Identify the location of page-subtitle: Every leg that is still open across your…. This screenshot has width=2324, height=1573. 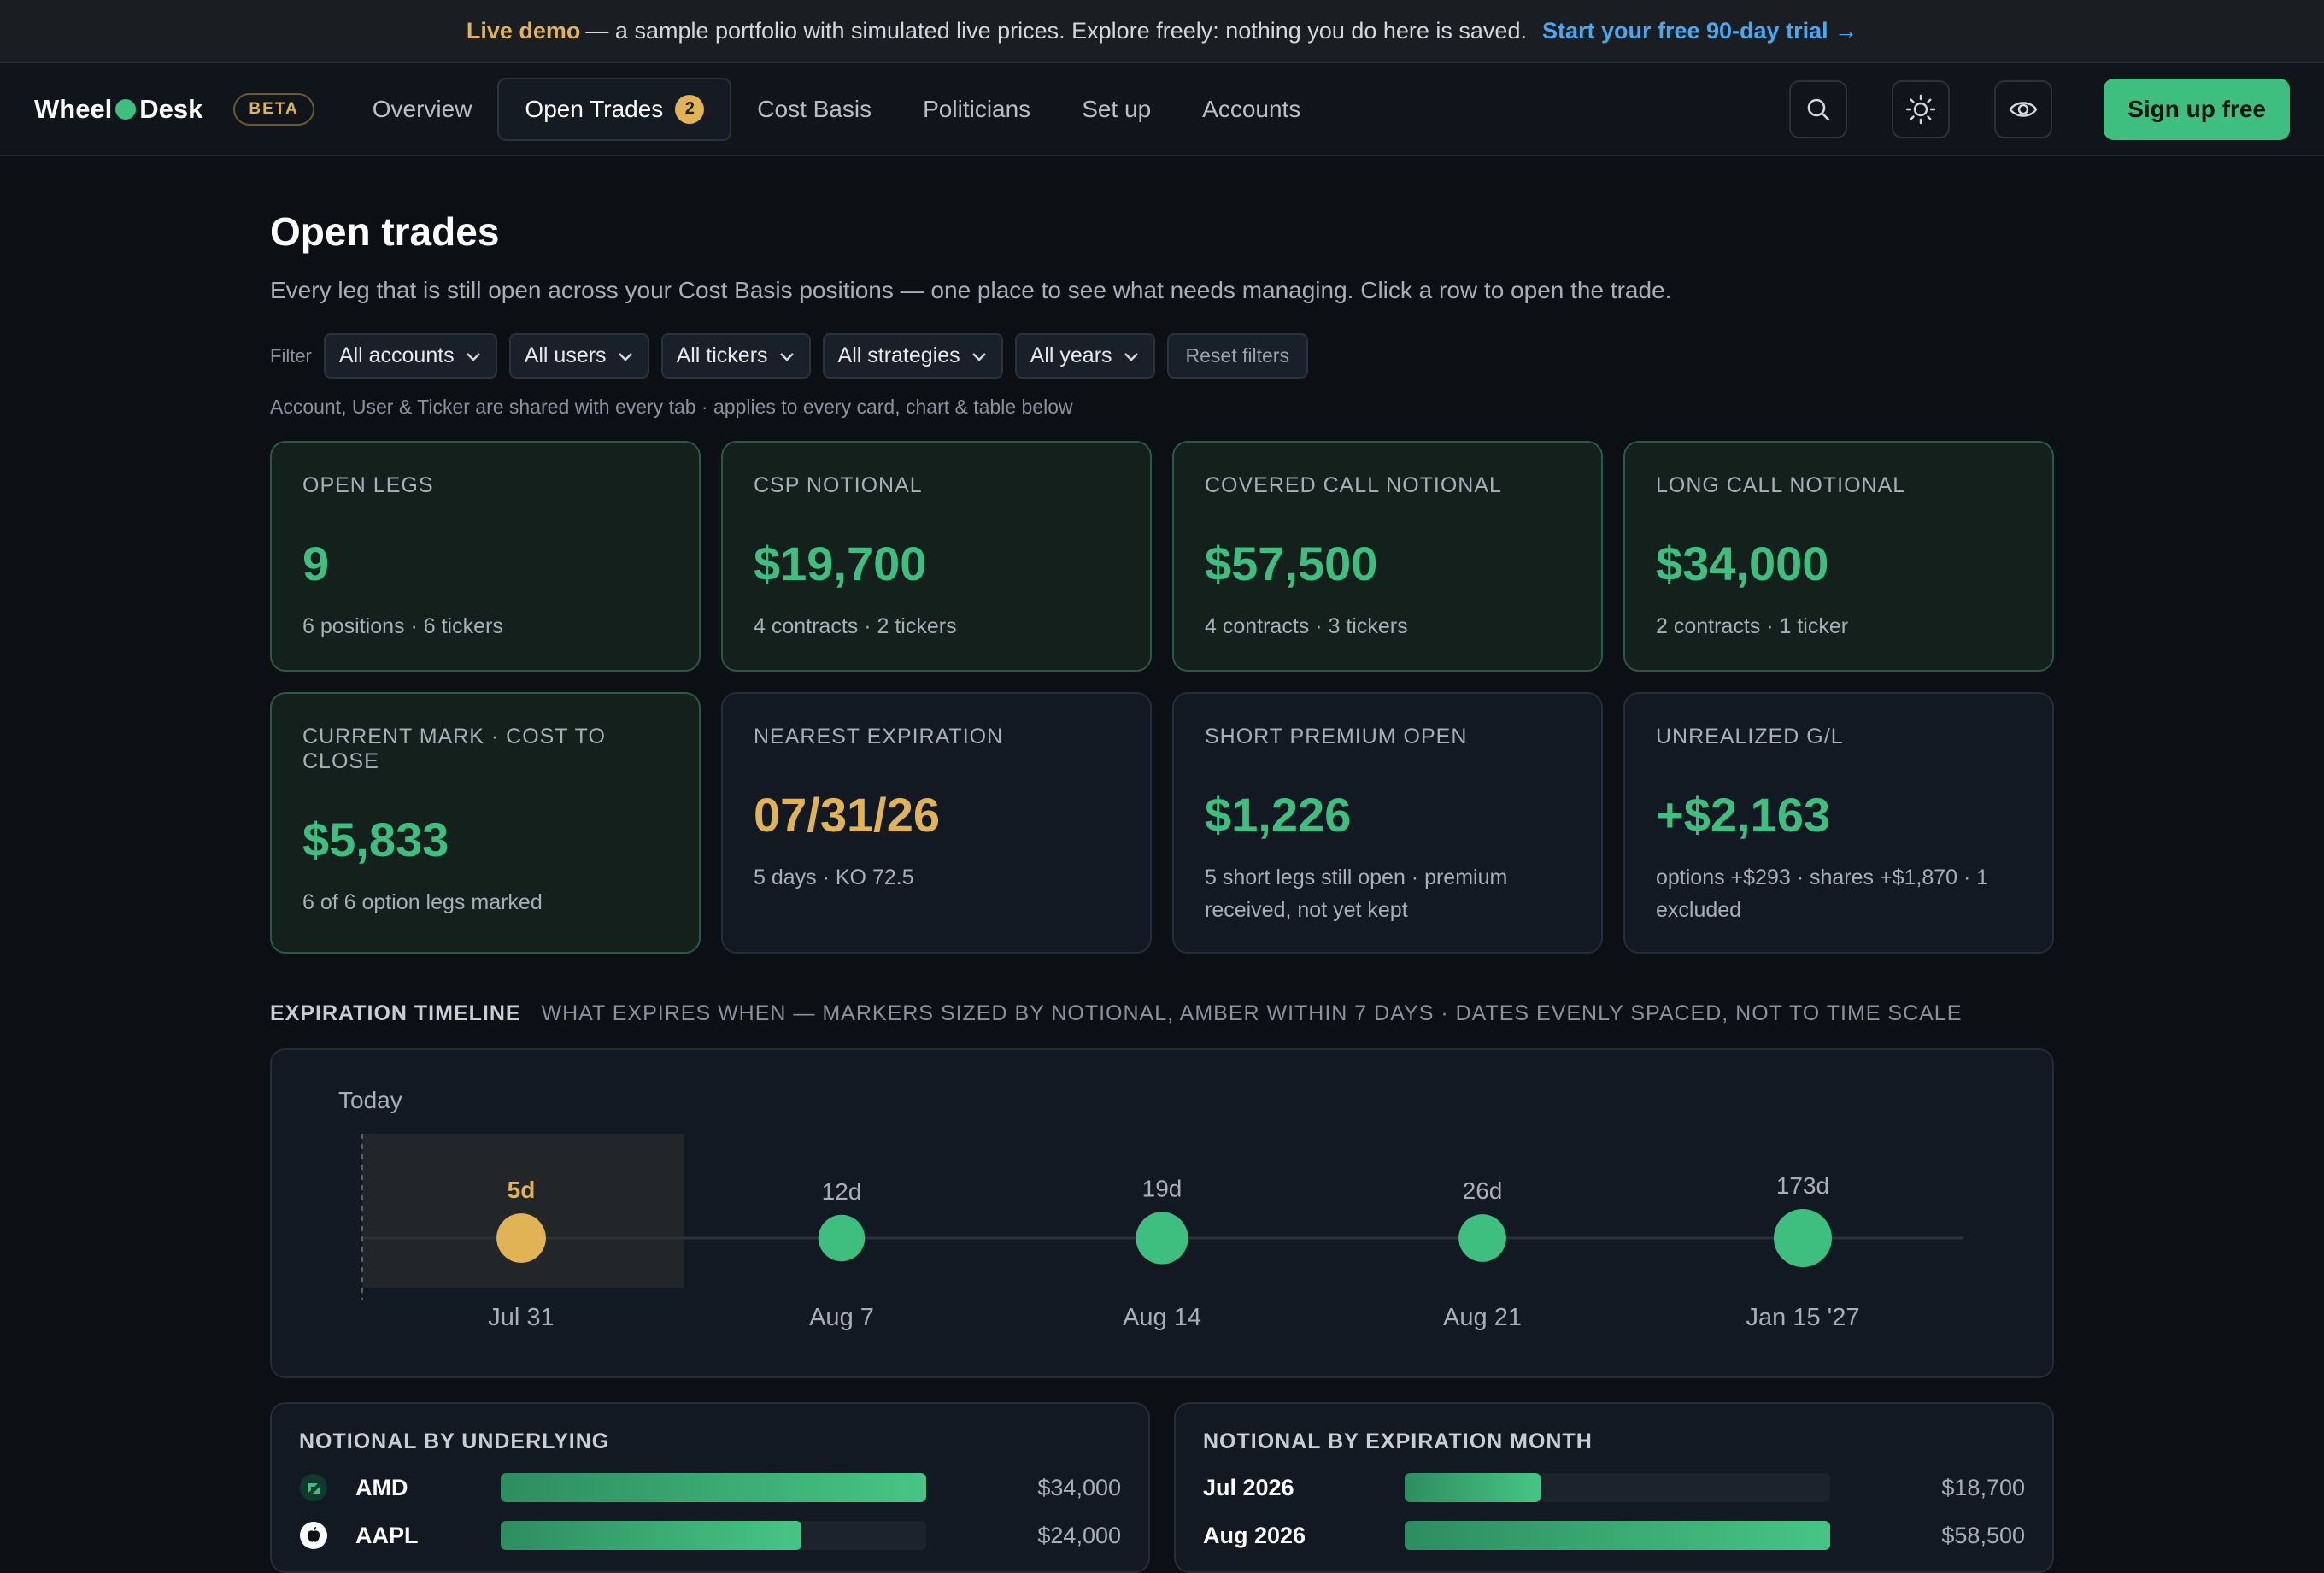
(971, 290).